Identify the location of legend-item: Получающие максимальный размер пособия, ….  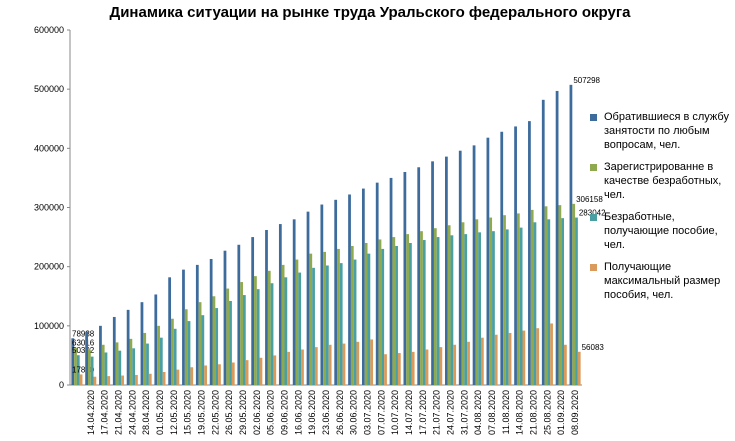
(660, 281).